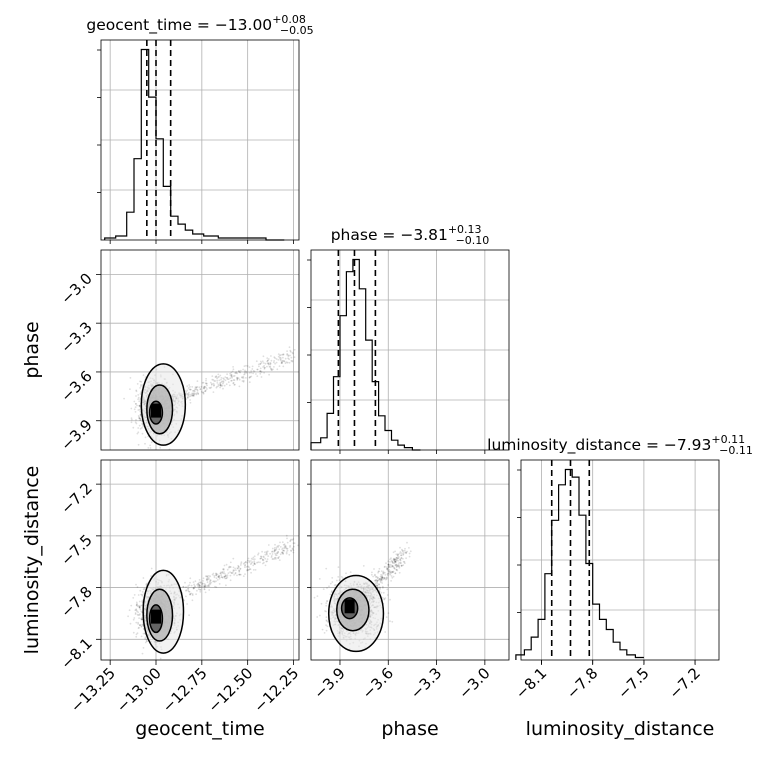  Describe the element at coordinates (620, 729) in the screenshot. I see `x-axis-label: luminosity_distance` at that location.